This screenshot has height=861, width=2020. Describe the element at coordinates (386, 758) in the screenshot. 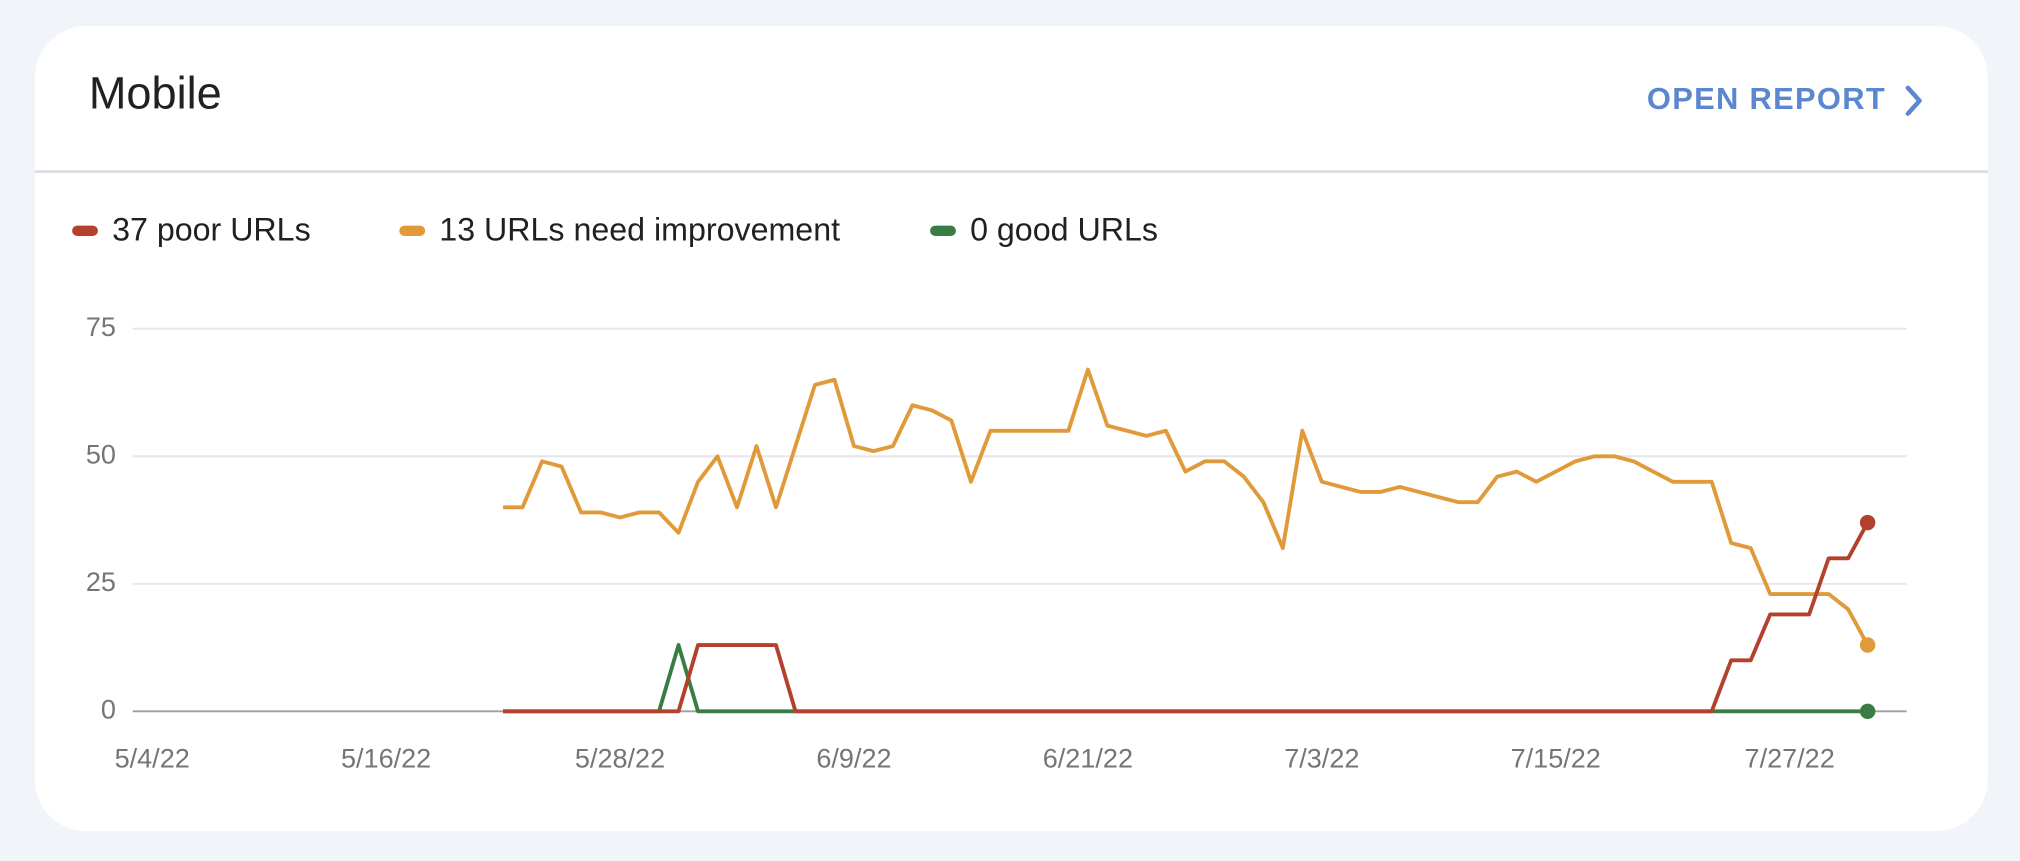

I see `x-tick-label: 5/16/22` at that location.